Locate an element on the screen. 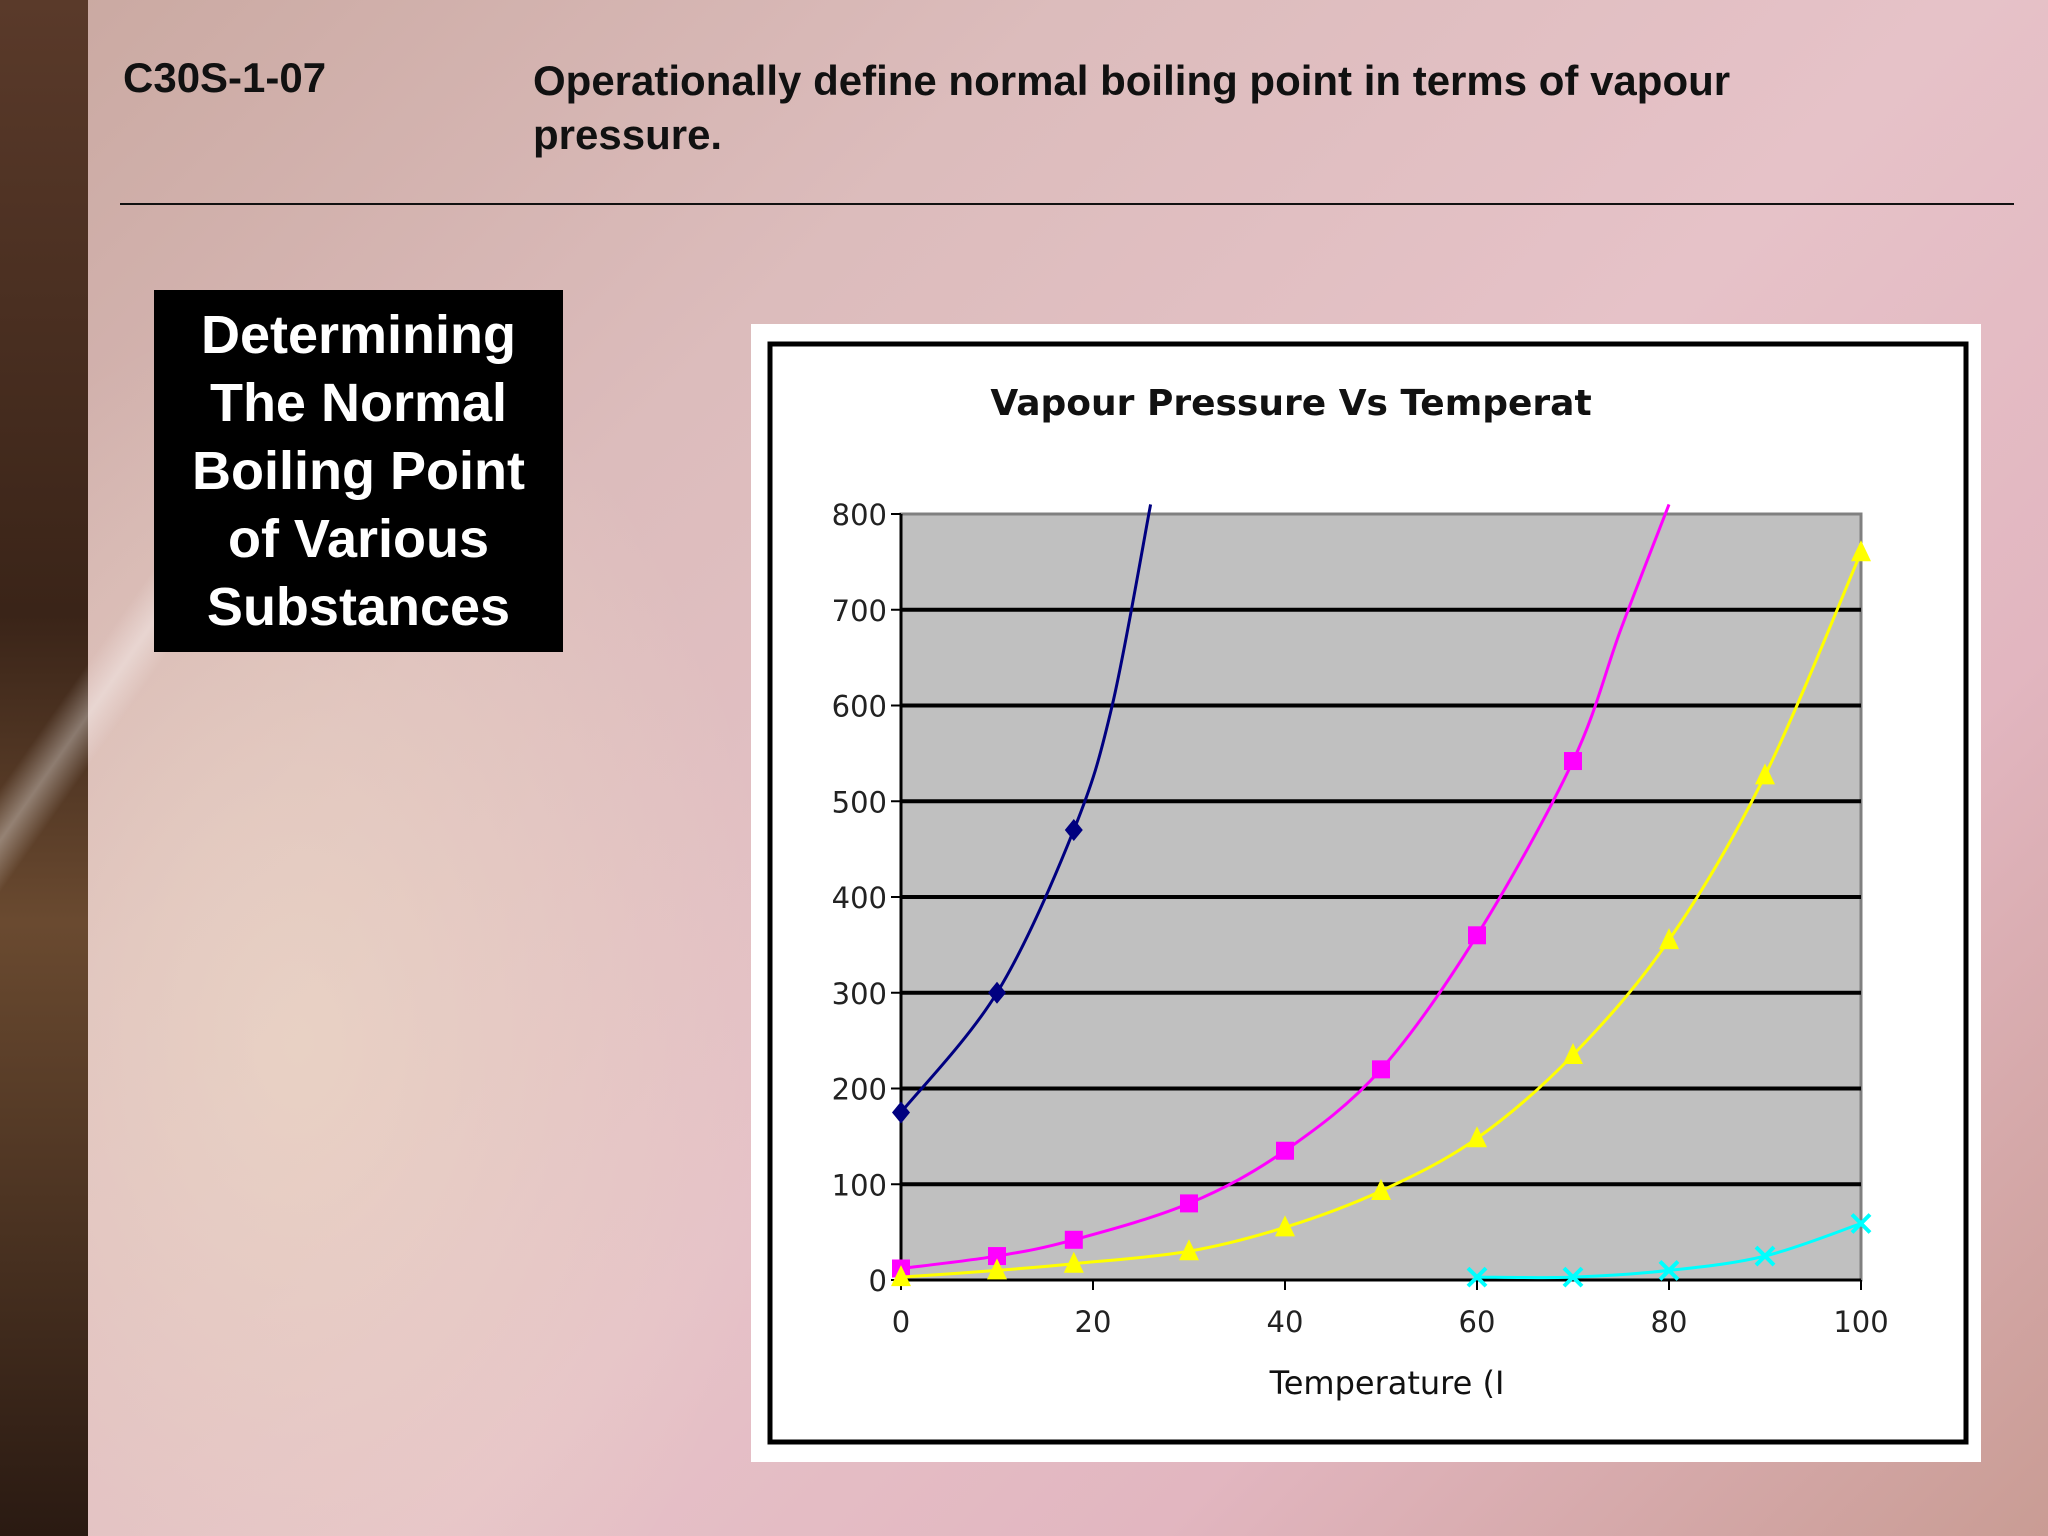 Image resolution: width=2048 pixels, height=1536 pixels. x-axis-label: Temperature (I is located at coordinates (1387, 1383).